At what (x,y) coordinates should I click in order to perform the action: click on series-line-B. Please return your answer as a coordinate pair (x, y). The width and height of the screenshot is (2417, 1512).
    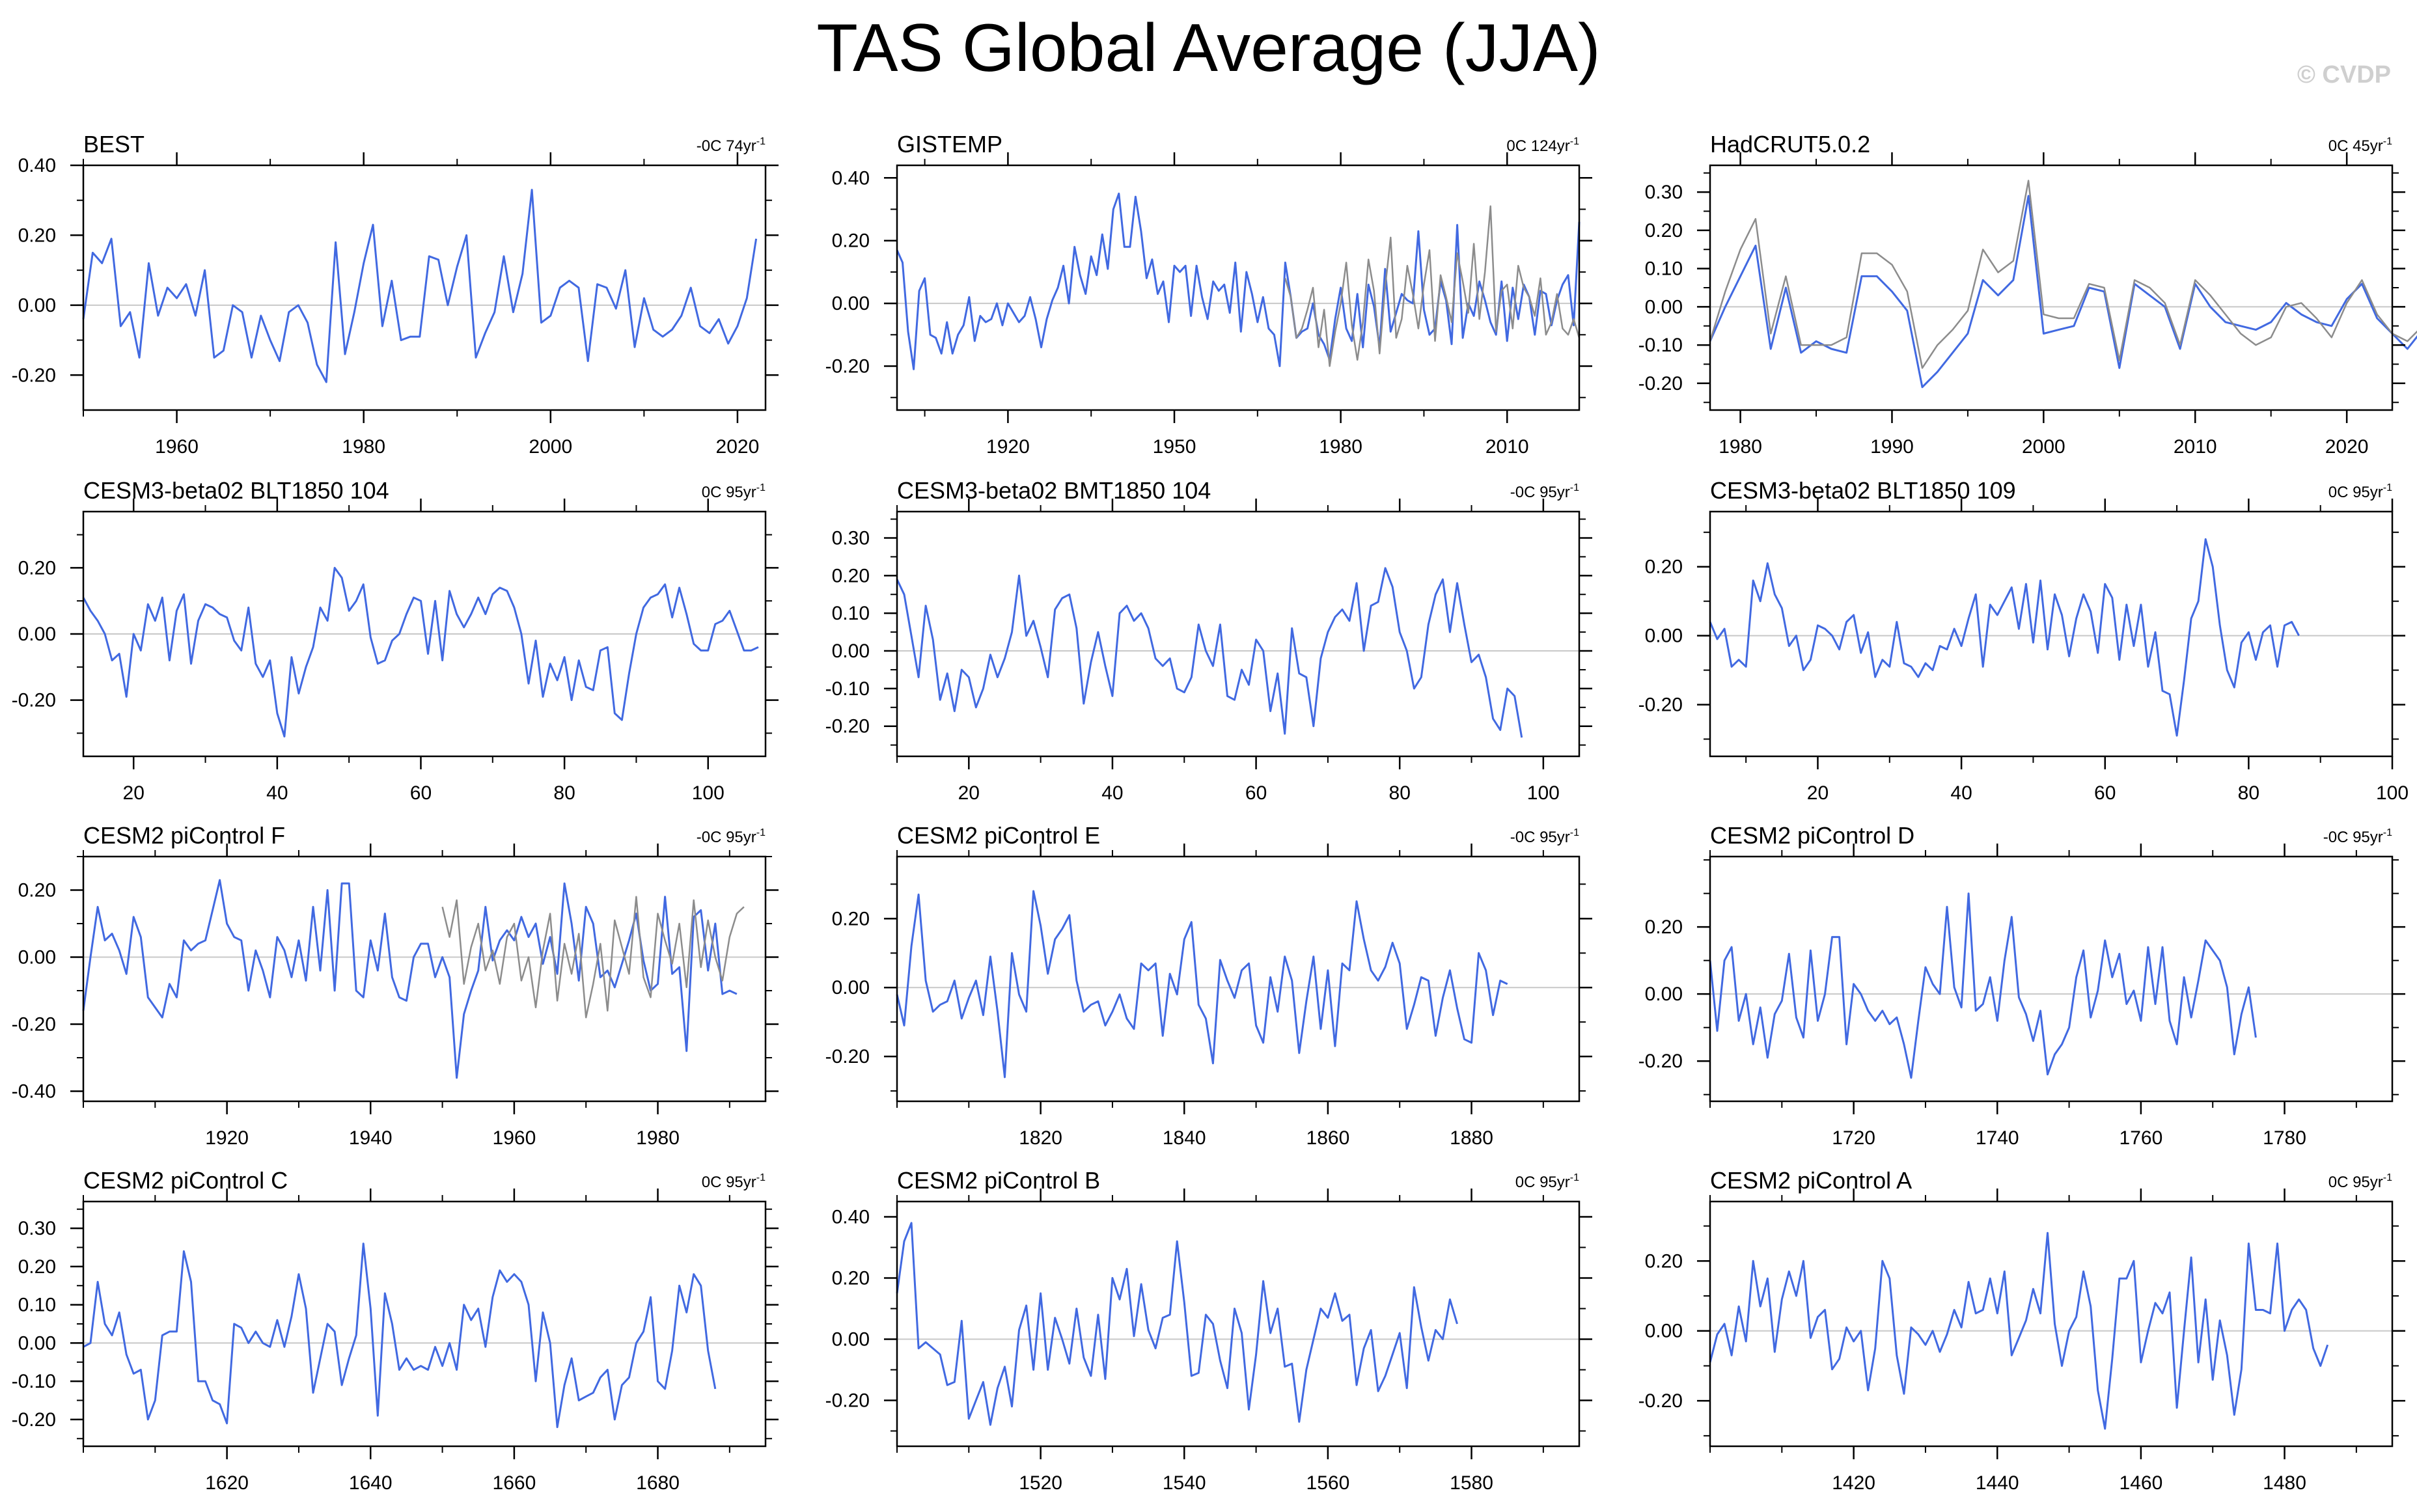
    Looking at the image, I should click on (1177, 1324).